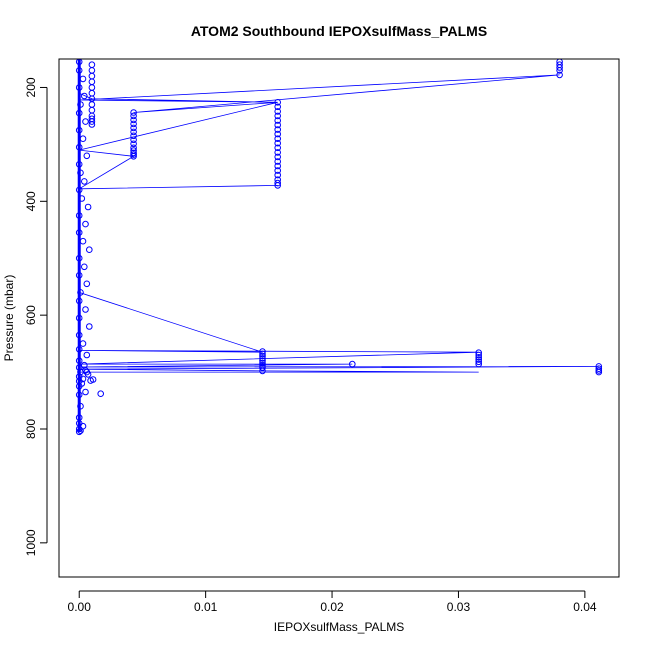 The height and width of the screenshot is (650, 650). I want to click on y-tick-label: 400, so click(31, 201).